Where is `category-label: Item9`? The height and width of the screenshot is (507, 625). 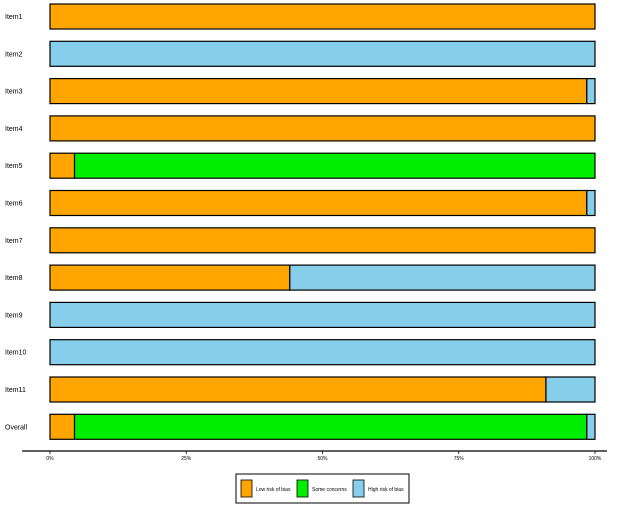 category-label: Item9 is located at coordinates (14, 315).